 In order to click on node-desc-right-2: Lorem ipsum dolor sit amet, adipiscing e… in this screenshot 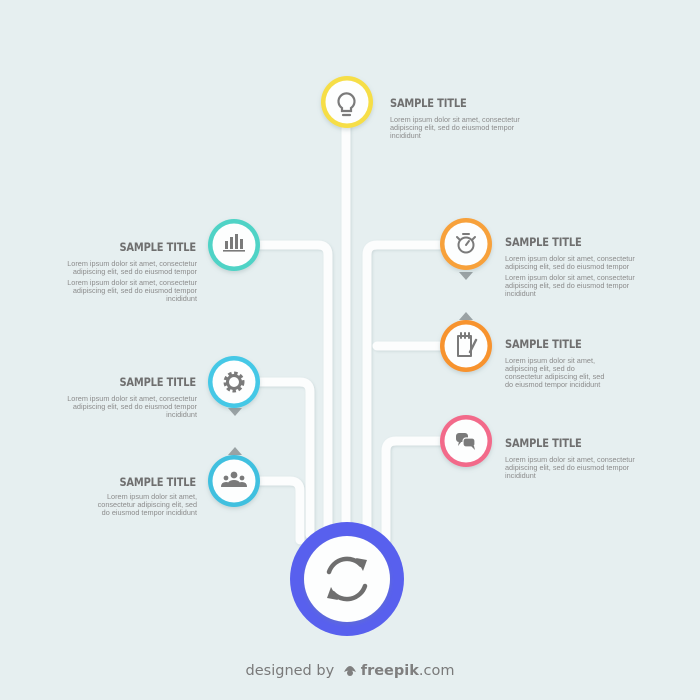, I will do `click(576, 373)`.